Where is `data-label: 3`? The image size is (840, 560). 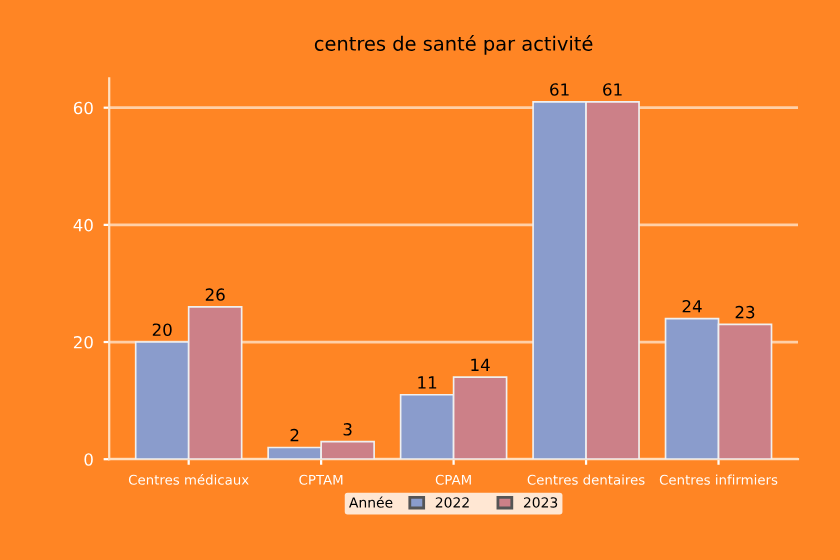
data-label: 3 is located at coordinates (347, 429).